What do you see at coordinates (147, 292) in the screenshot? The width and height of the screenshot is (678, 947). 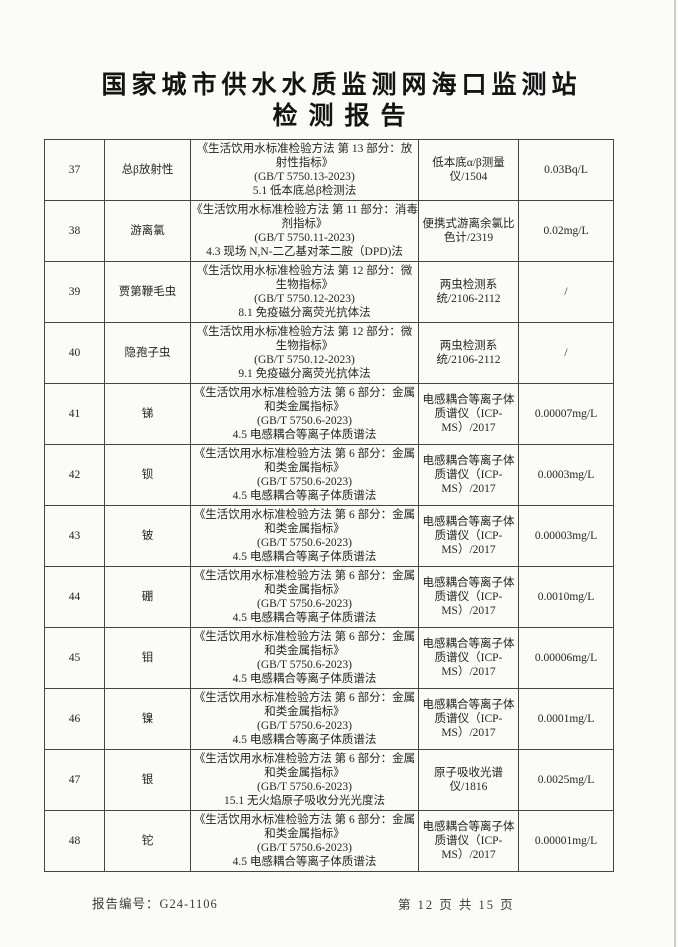 I see `parameter-name-cell: 贾第鞭毛虫` at bounding box center [147, 292].